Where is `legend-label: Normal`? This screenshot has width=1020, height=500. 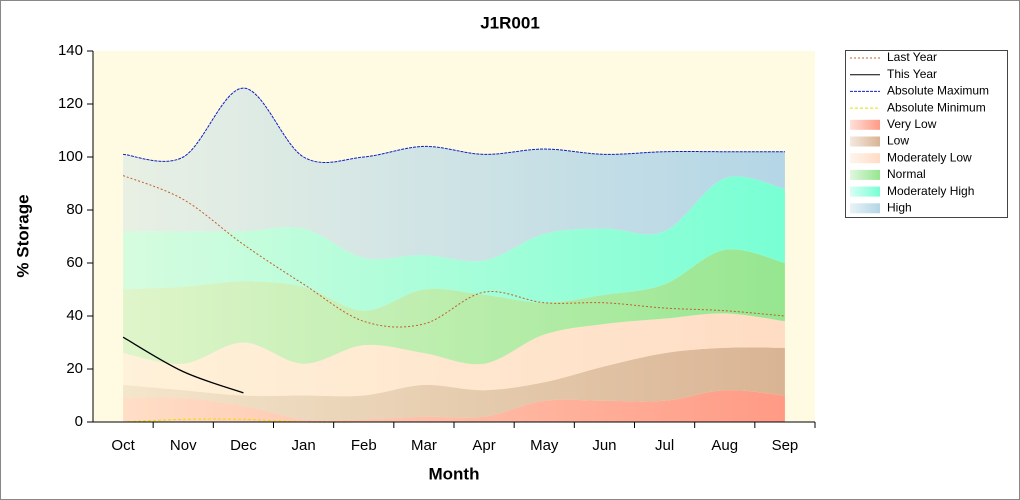 legend-label: Normal is located at coordinates (906, 174).